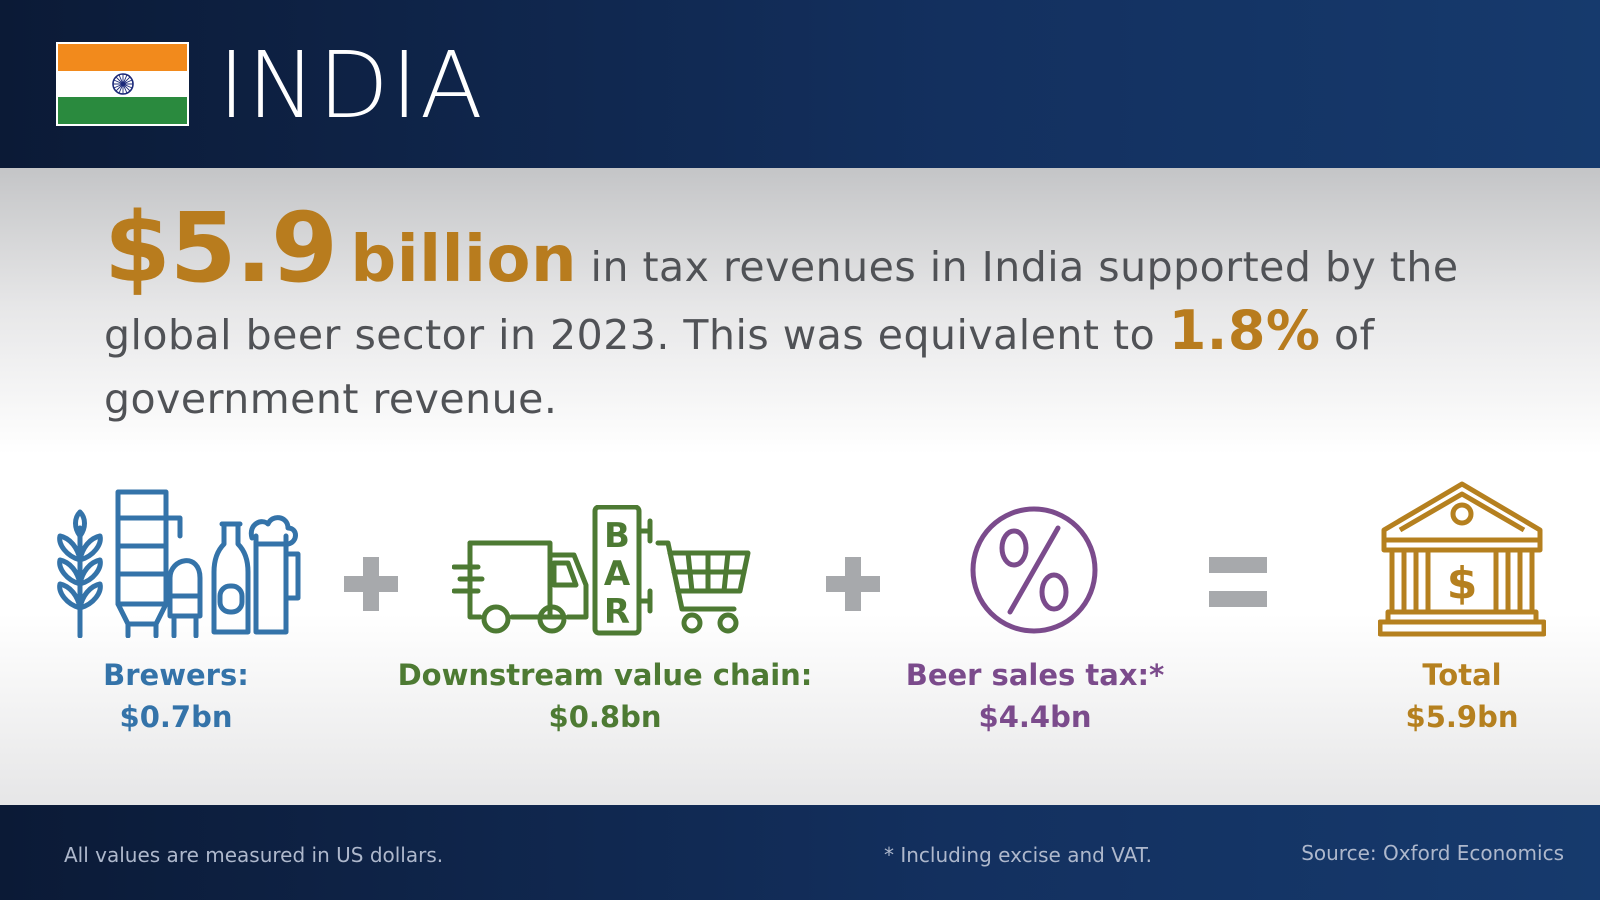  I want to click on brewers-name: Brewers:, so click(176, 675).